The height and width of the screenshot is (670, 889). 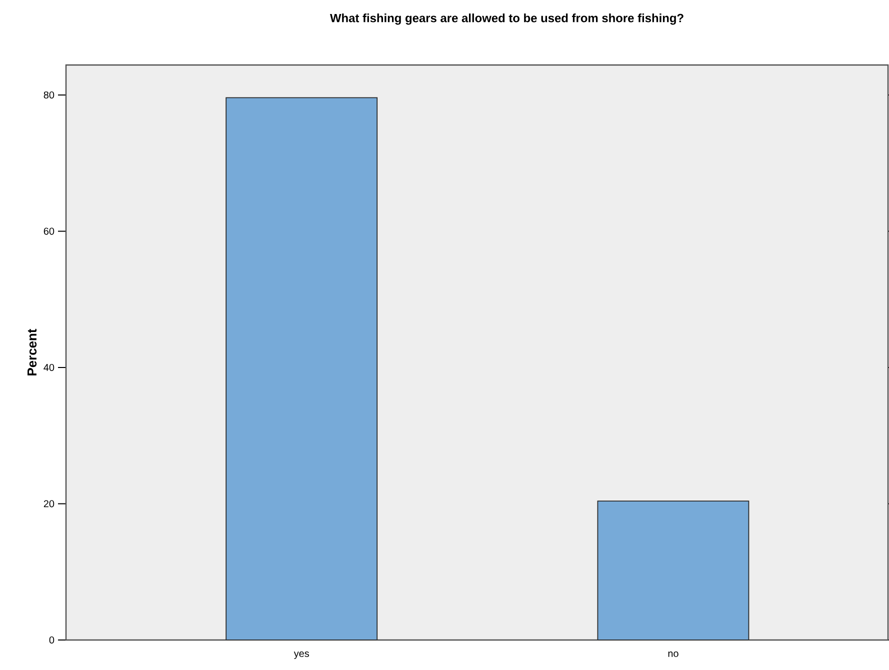 I want to click on chart-title: What fishing gears are allowed to be used from shore fishing?, so click(x=507, y=19).